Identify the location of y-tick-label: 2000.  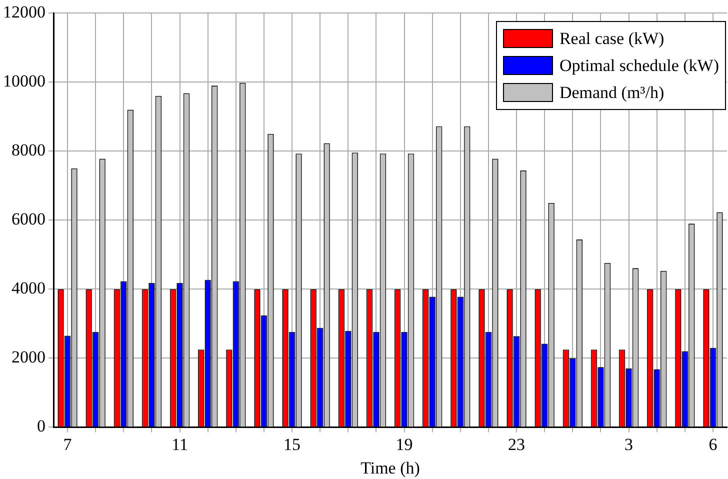
(29, 357).